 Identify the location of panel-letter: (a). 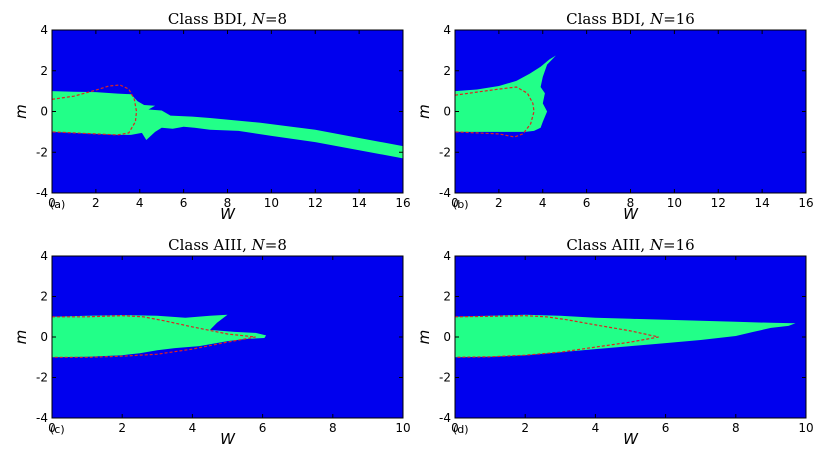
(57, 204).